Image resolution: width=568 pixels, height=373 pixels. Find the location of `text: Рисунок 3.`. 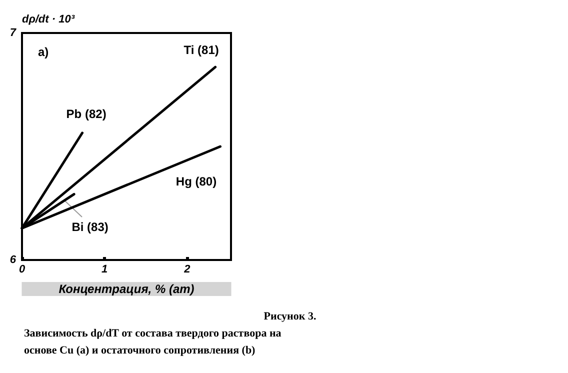

text: Рисунок 3. is located at coordinates (290, 316).